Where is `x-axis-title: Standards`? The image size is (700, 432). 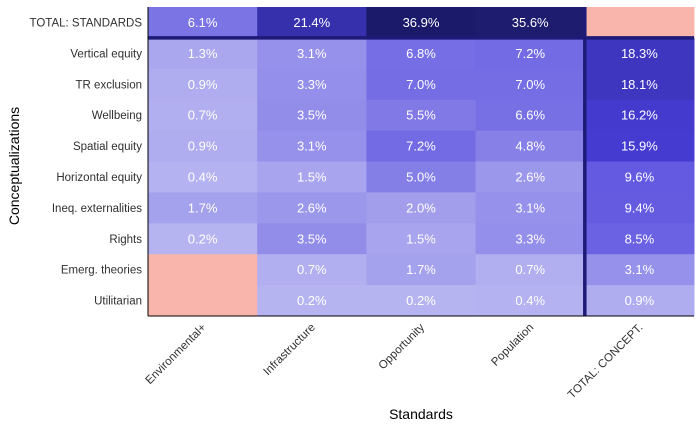
x-axis-title: Standards is located at coordinates (421, 414).